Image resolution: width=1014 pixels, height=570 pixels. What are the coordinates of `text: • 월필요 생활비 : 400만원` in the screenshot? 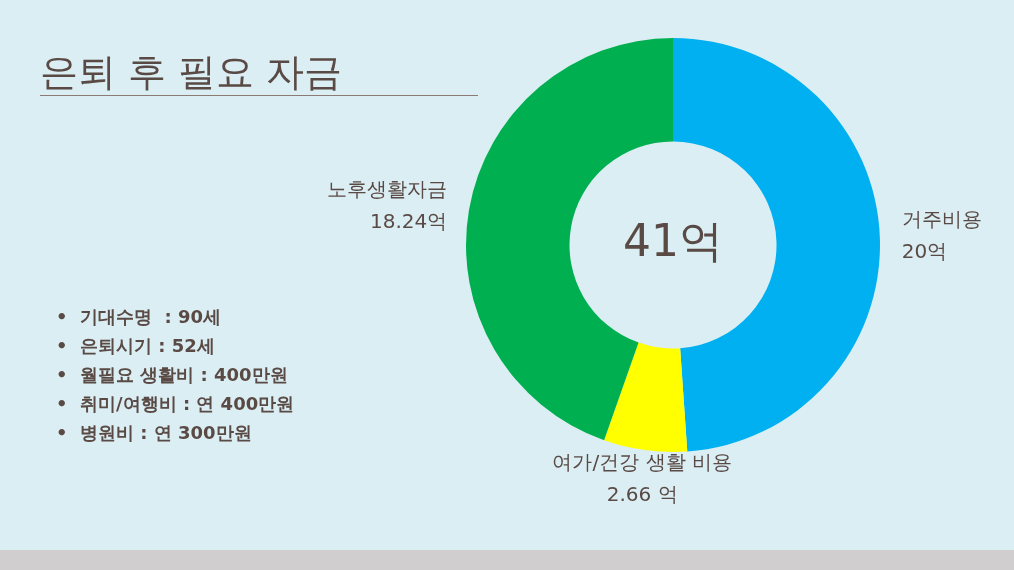 It's located at (172, 375).